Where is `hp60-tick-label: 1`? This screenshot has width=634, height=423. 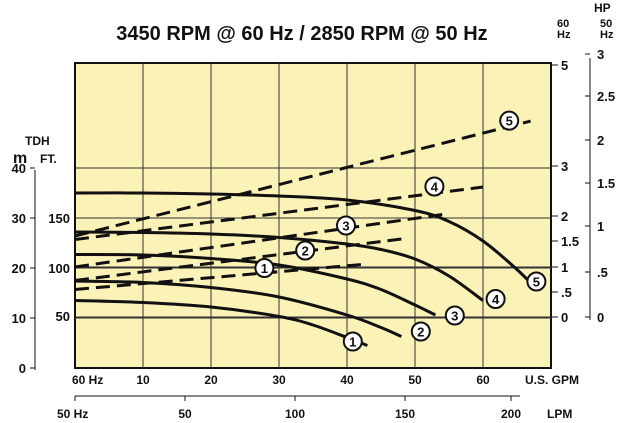
hp60-tick-label: 1 is located at coordinates (564, 267).